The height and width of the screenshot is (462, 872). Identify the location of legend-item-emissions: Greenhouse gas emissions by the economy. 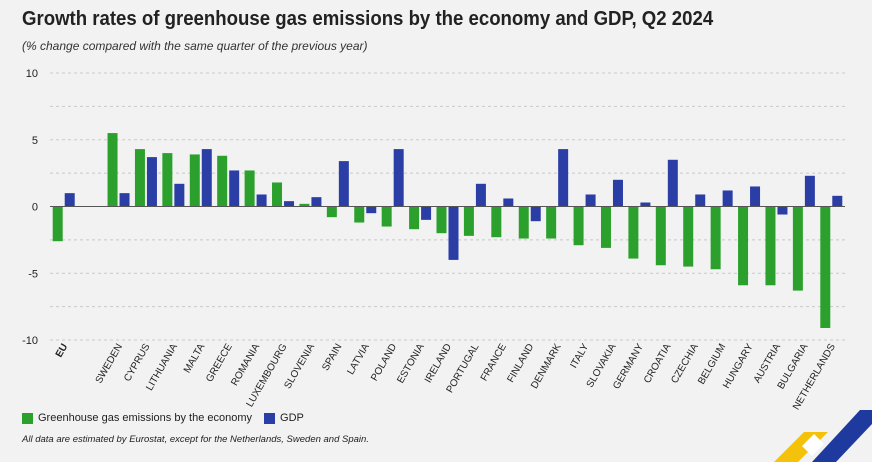
(137, 418).